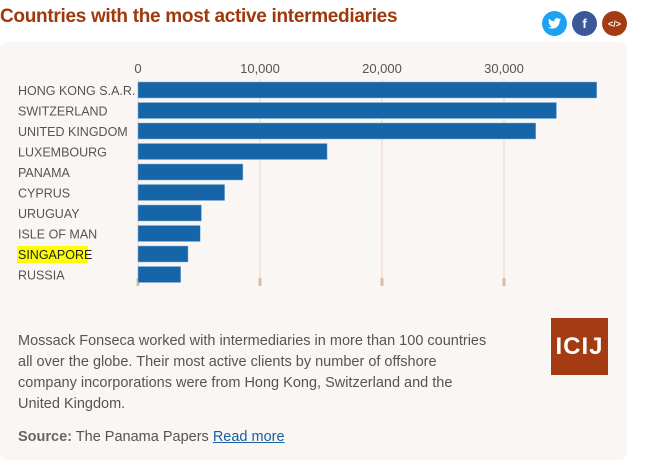 This screenshot has height=469, width=645. I want to click on facebook-share-button: f, so click(584, 23).